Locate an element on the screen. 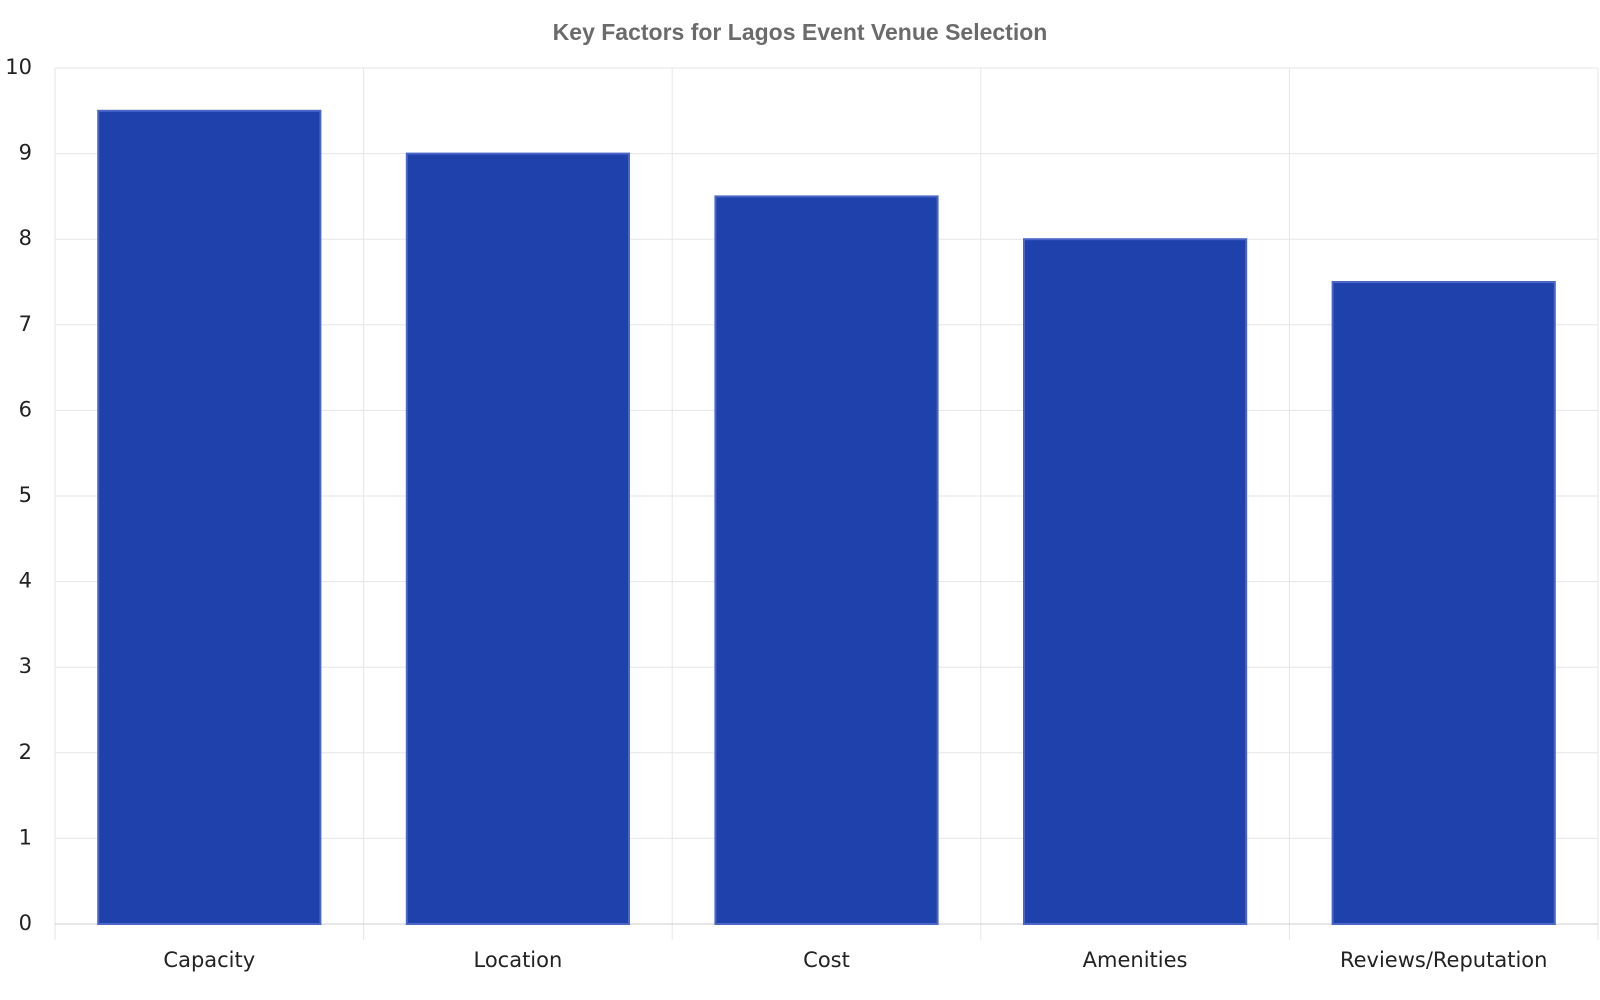 This screenshot has width=1600, height=1000. y-tick-label: 7 is located at coordinates (25, 324).